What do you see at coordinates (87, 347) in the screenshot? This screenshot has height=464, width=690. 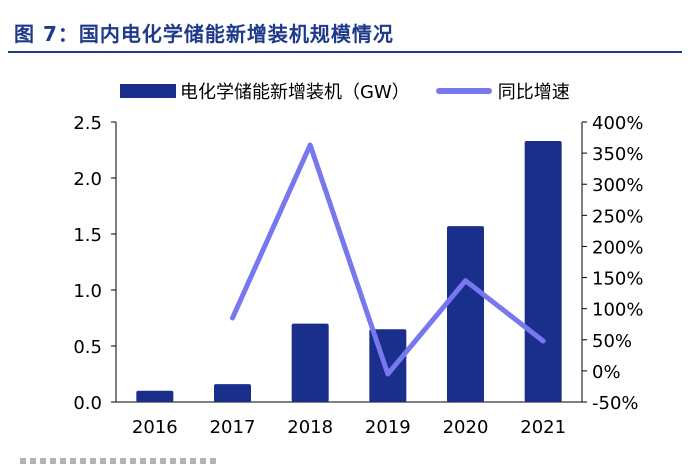 I see `y-tick-label-left: 0.5` at bounding box center [87, 347].